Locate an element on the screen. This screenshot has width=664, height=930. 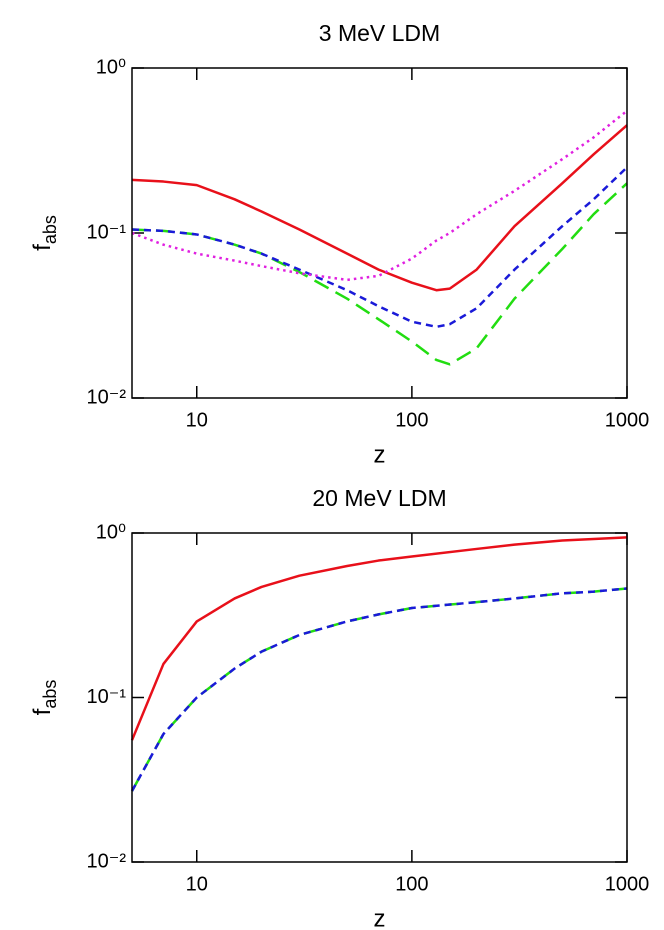
chart-title: 3 MeV LDM is located at coordinates (379, 33).